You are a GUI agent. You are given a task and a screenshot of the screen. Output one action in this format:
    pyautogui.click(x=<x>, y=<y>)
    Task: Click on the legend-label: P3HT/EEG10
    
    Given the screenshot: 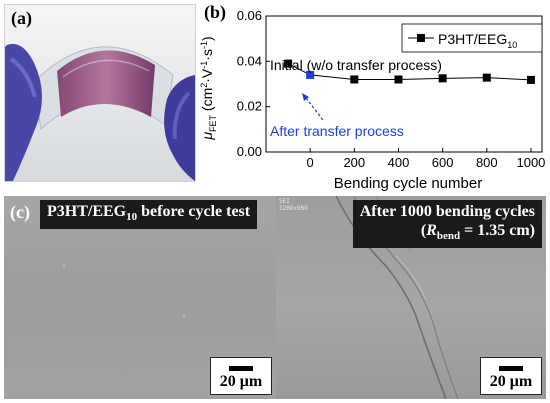 What is the action you would take?
    pyautogui.click(x=477, y=40)
    